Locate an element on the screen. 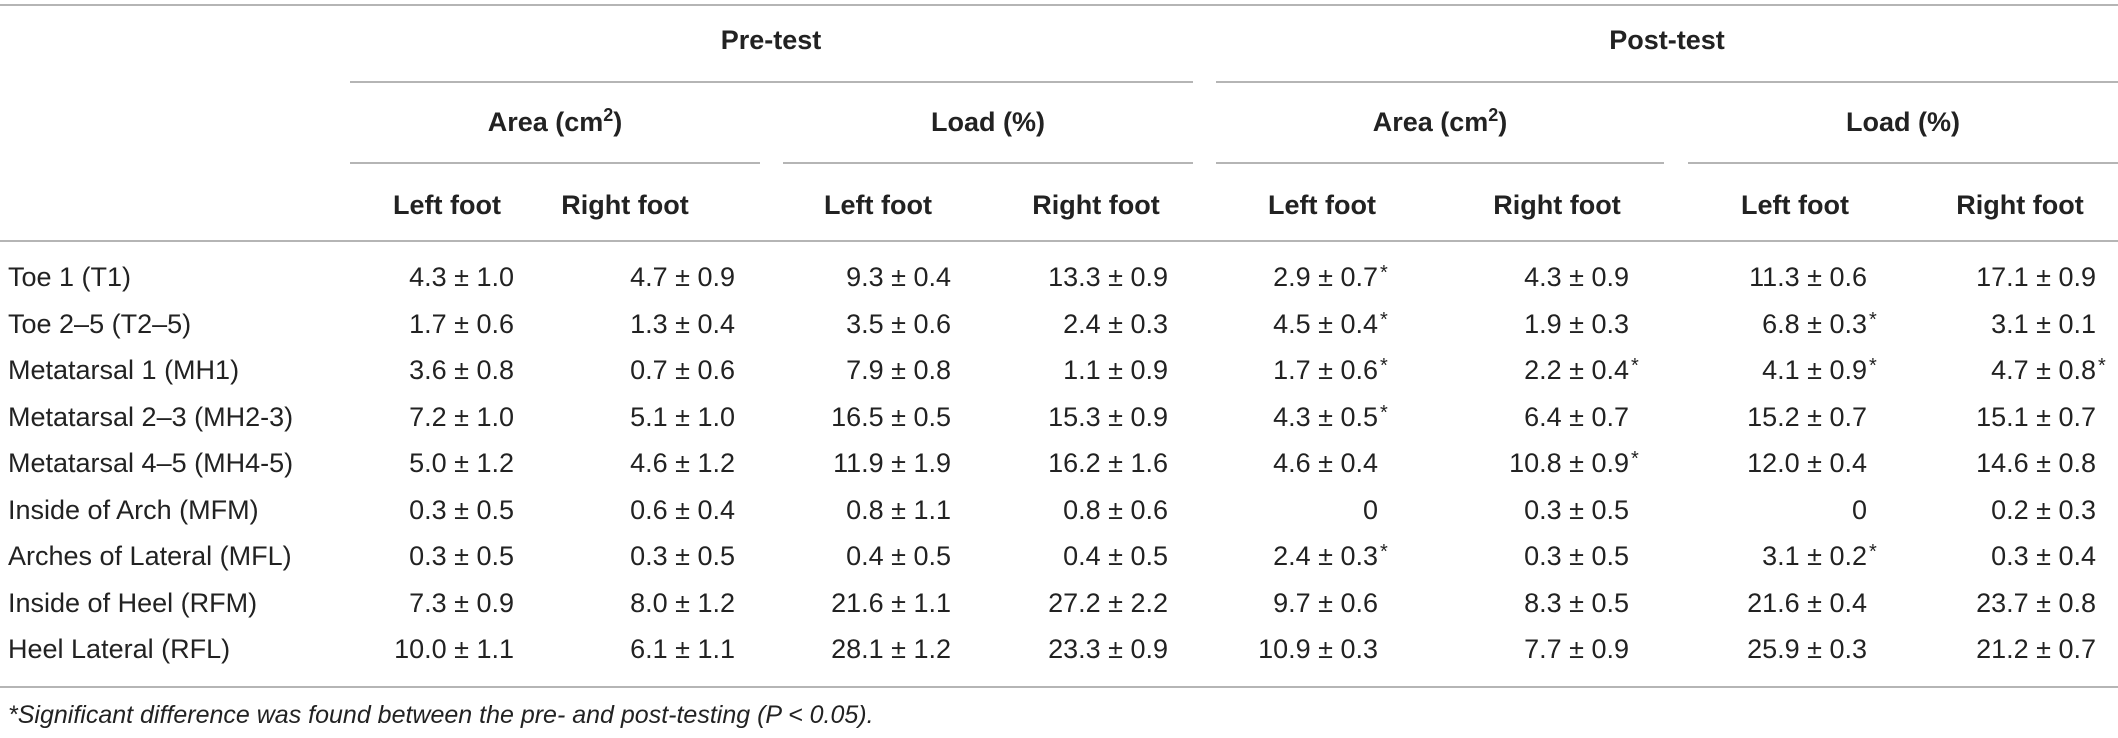 This screenshot has height=738, width=2118. cell-value: 10.0 ± 1.1 is located at coordinates (454, 649).